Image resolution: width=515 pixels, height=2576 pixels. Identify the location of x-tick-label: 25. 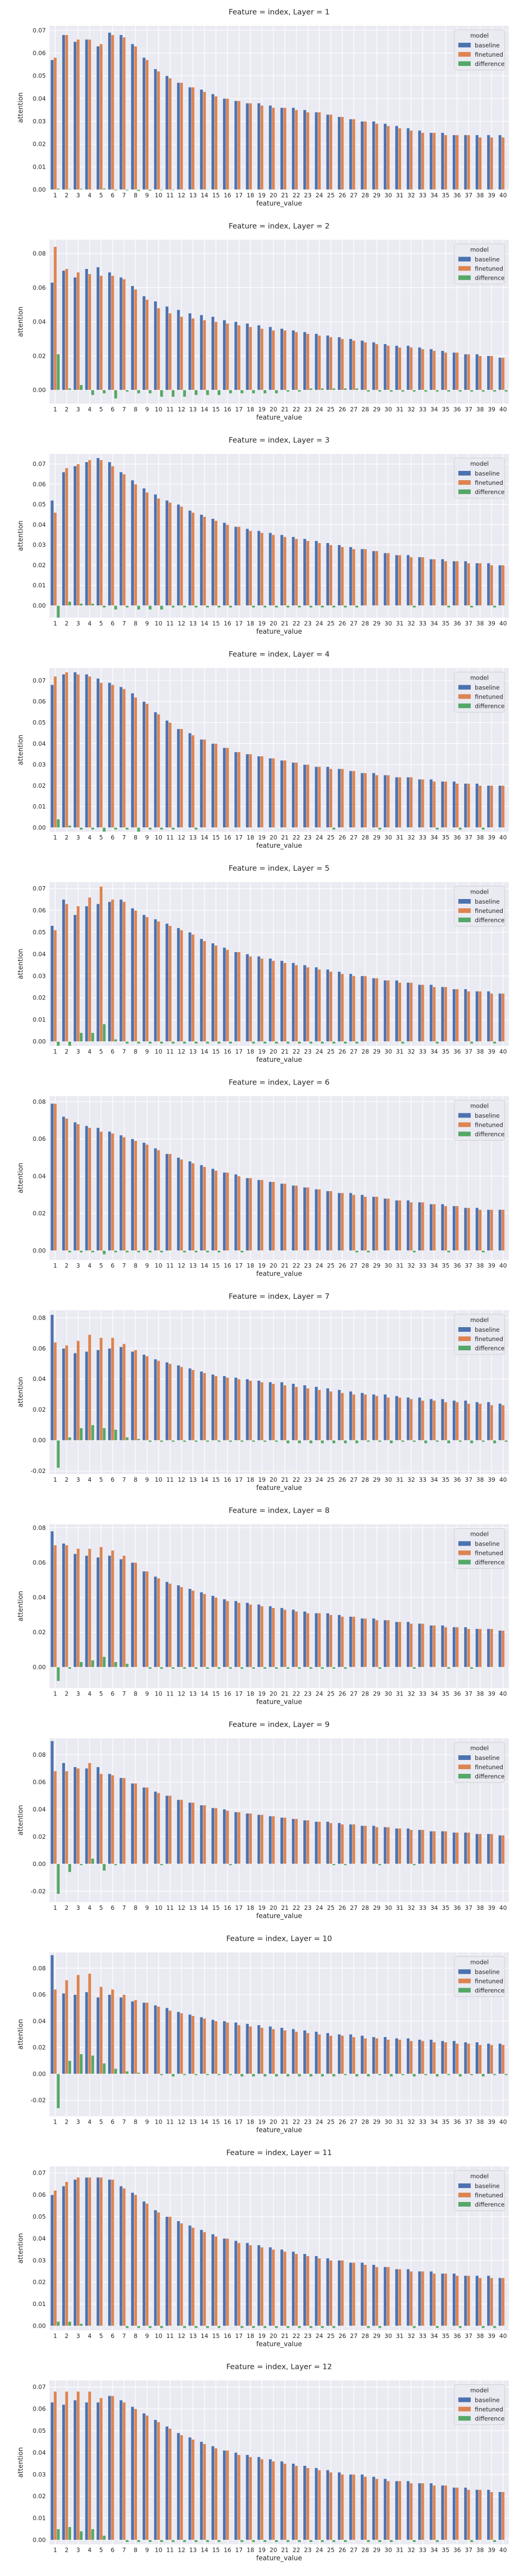
(331, 1051).